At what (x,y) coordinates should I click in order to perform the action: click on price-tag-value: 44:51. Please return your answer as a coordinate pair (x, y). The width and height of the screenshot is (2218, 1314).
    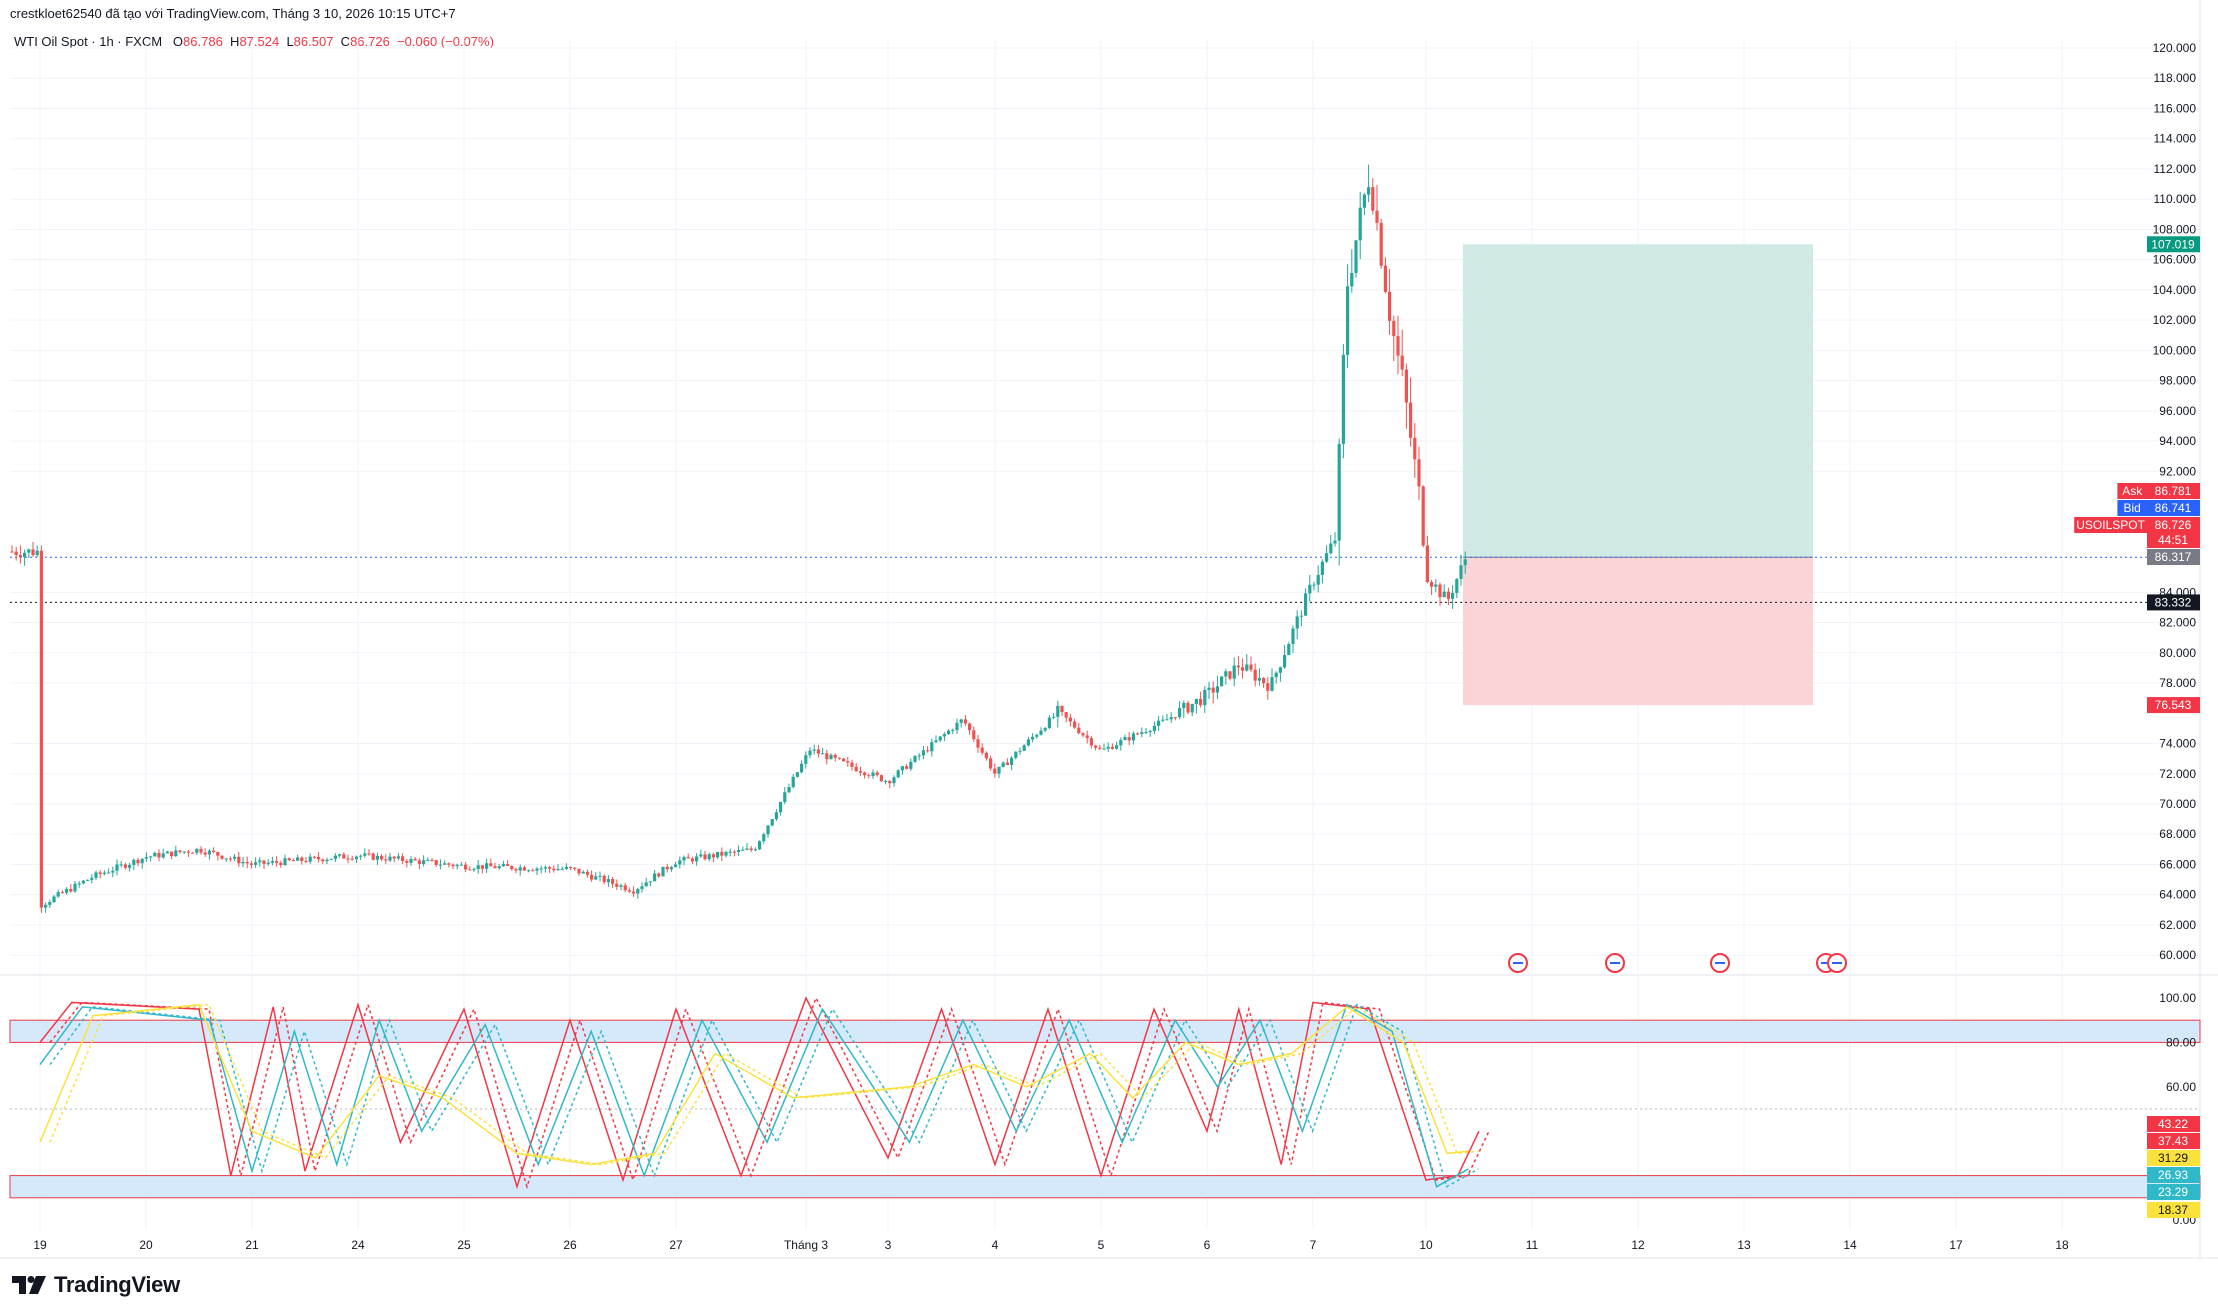
    Looking at the image, I should click on (2173, 540).